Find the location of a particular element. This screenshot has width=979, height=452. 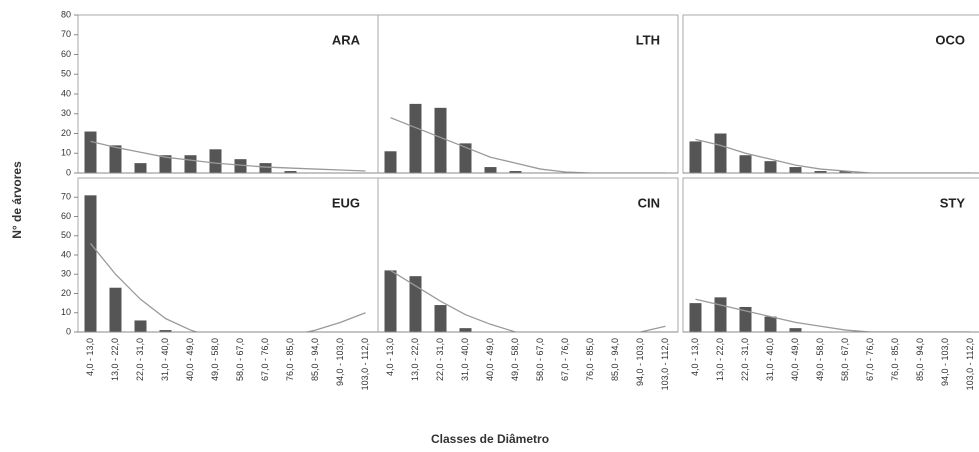

panel-title: EUG is located at coordinates (346, 202).